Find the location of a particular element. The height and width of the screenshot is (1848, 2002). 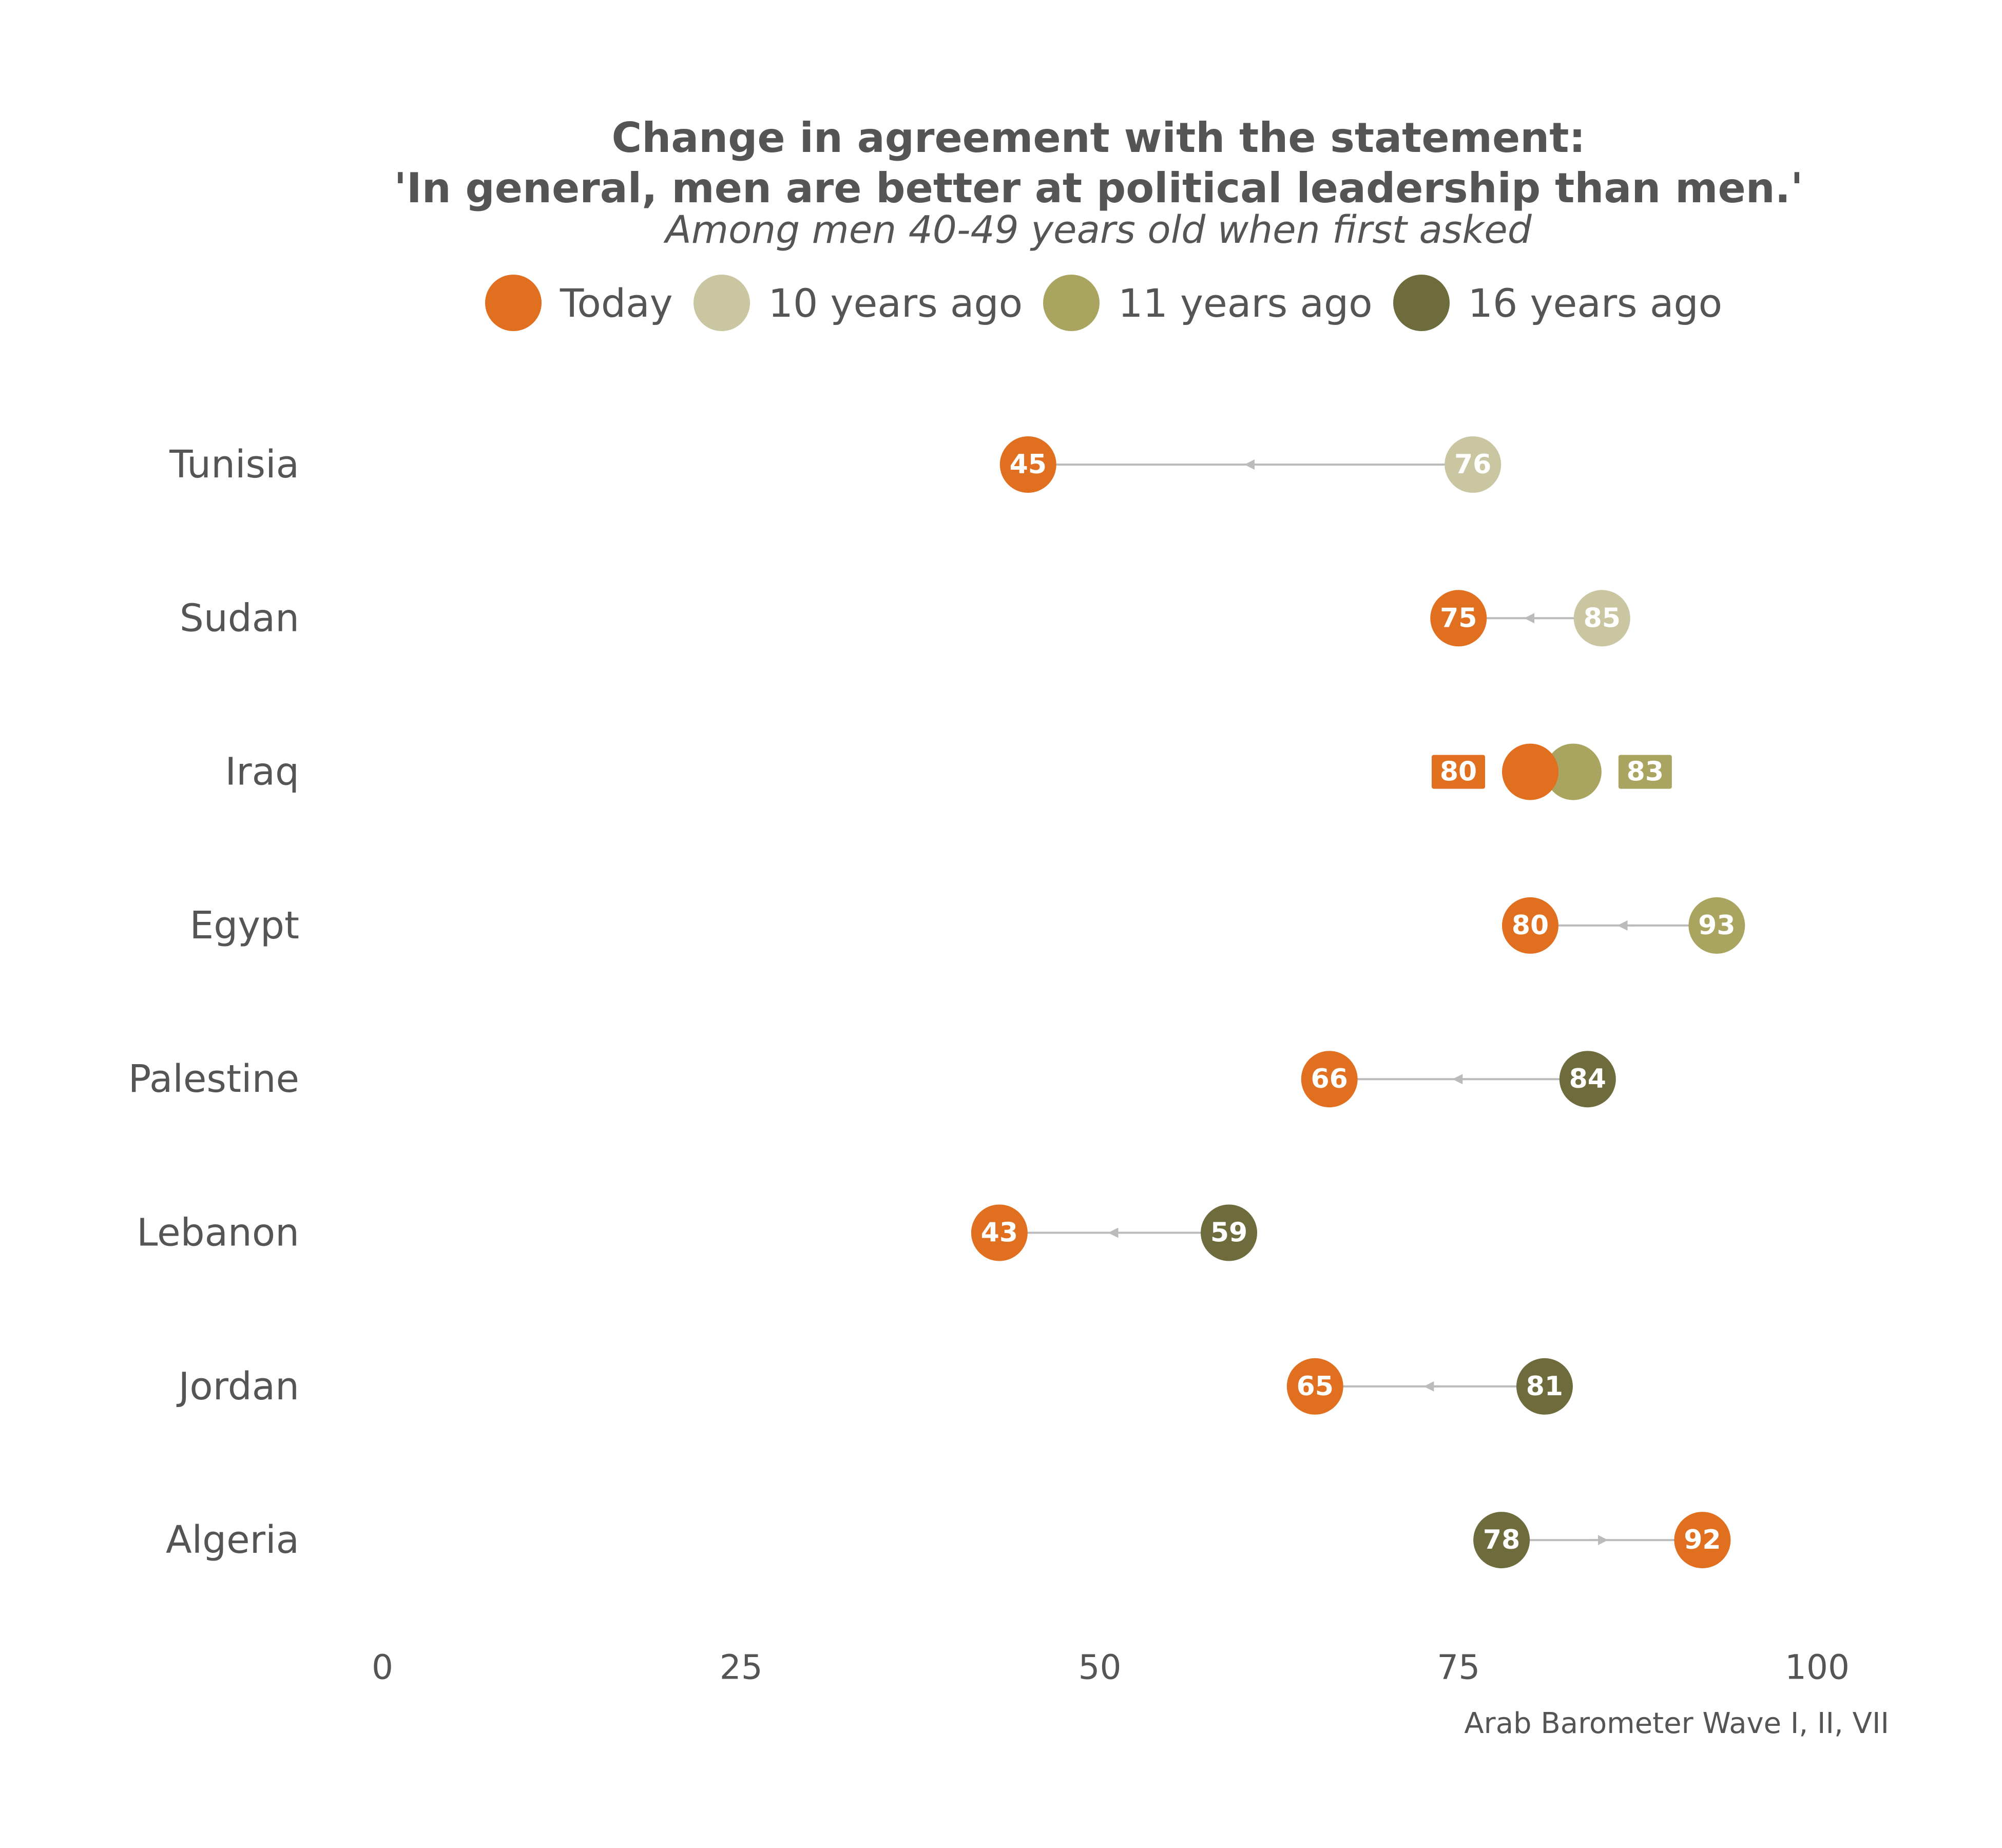

legend-item: Today is located at coordinates (579, 303).